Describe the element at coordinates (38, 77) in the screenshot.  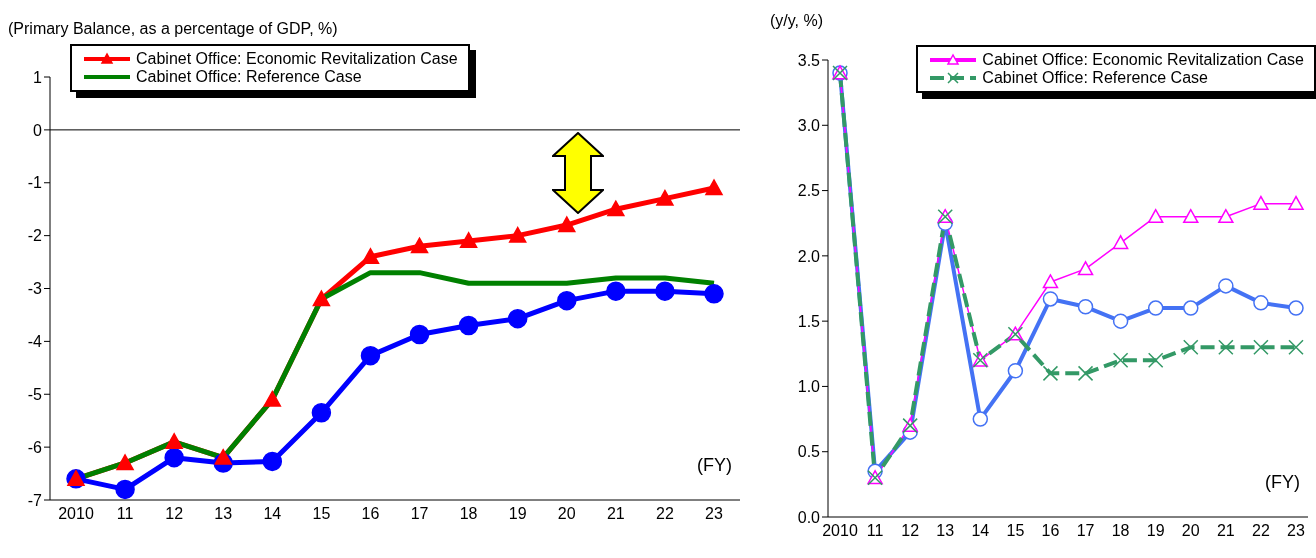
I see `y-tick-label: 1` at that location.